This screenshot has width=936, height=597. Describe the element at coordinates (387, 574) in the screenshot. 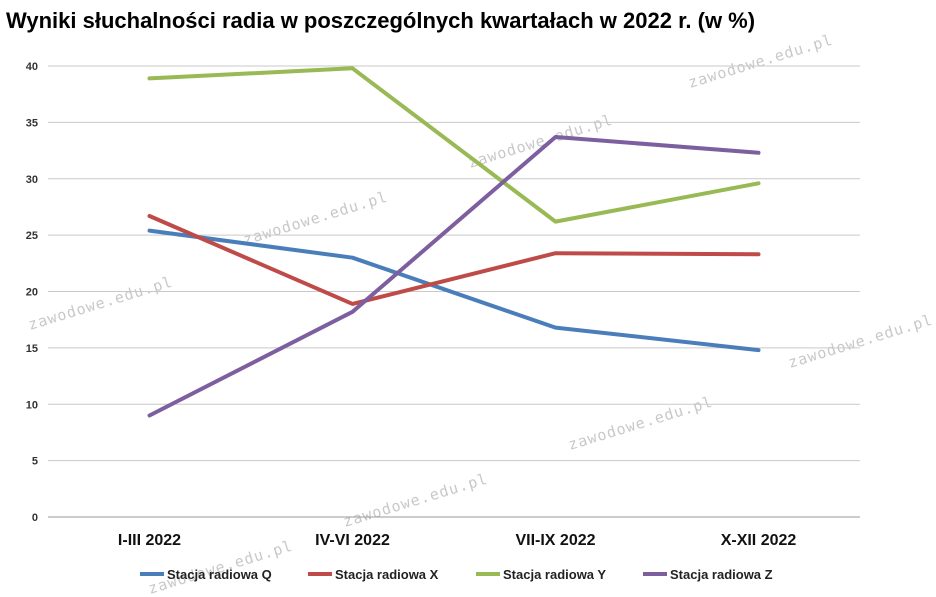

I see `legend-label: Stacja radiowa X` at that location.